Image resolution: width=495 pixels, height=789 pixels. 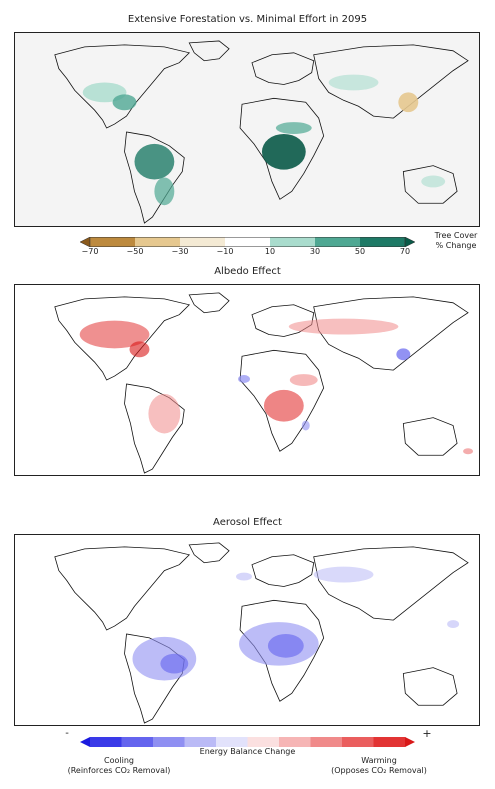 I want to click on energy-balance-colorbar, so click(x=247, y=739).